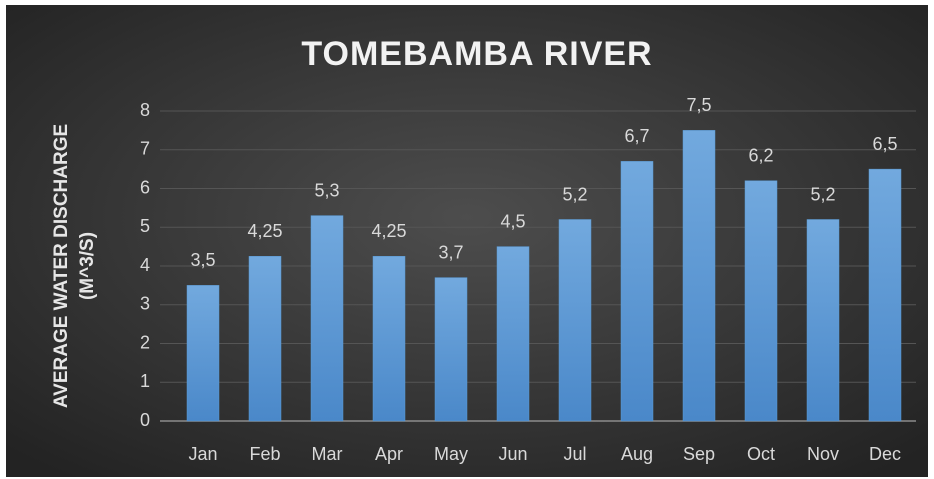 The width and height of the screenshot is (934, 479). What do you see at coordinates (699, 454) in the screenshot?
I see `x-tick-label: Sep` at bounding box center [699, 454].